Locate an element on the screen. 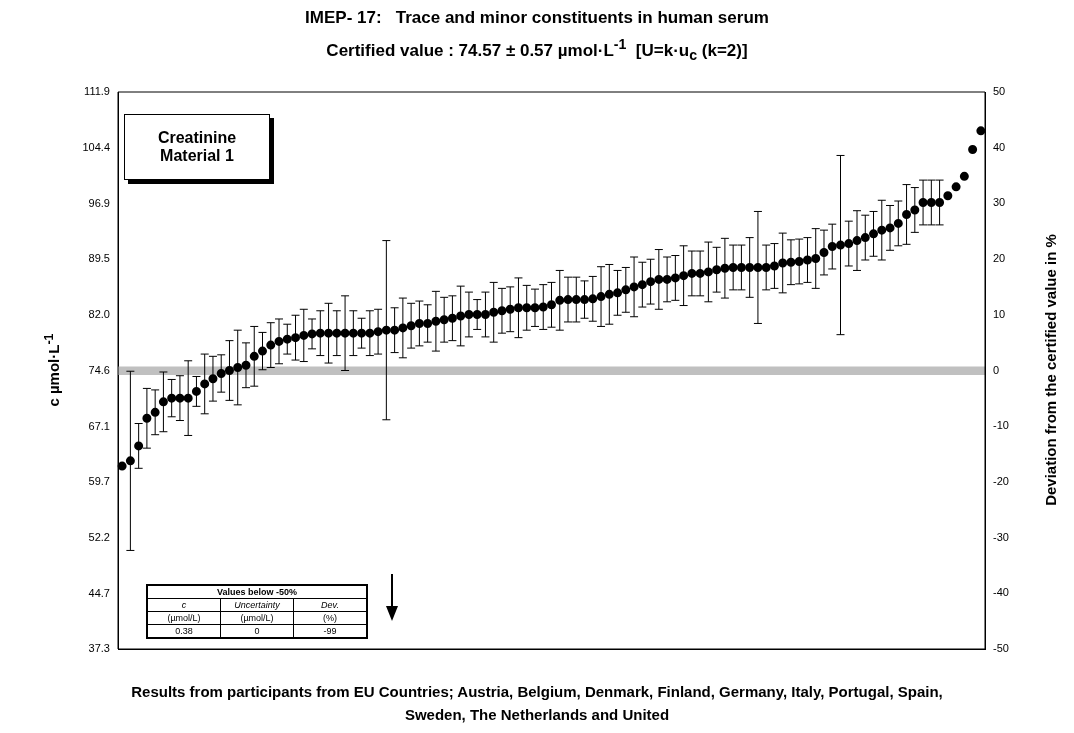  y-tick-label: 104.4 is located at coordinates (96, 147).